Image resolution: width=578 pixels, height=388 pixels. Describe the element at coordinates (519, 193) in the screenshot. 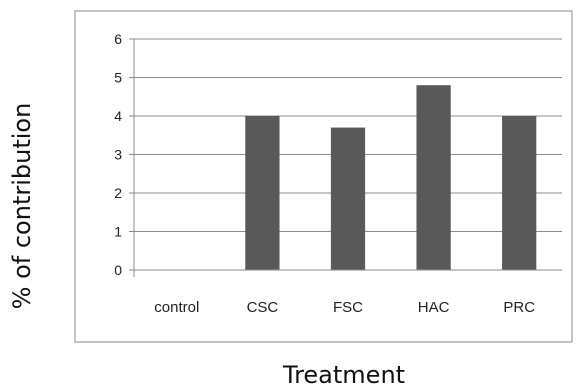

I see `bar-prc` at that location.